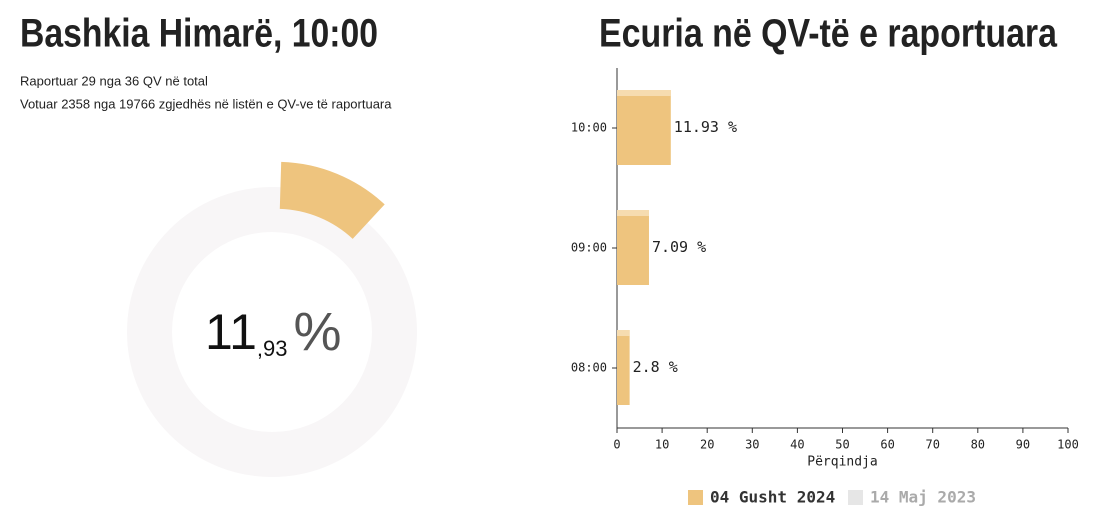 This screenshot has width=1119, height=513. I want to click on gauge-unit: %, so click(318, 332).